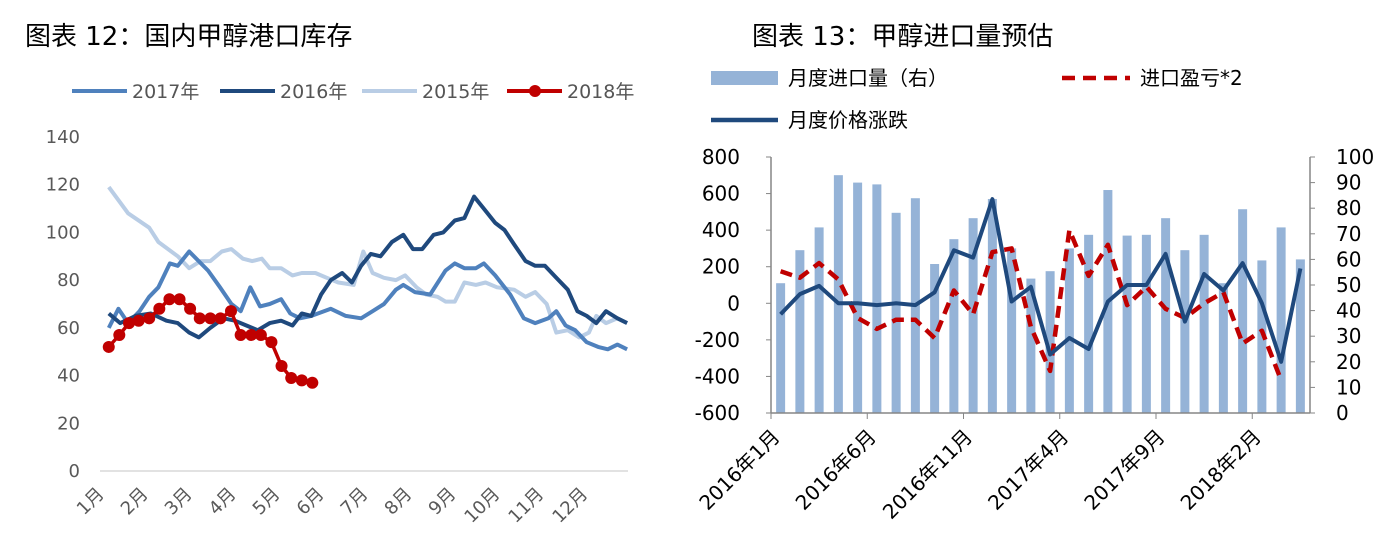  Describe the element at coordinates (717, 413) in the screenshot. I see `y-left-tick-label: -600` at that location.